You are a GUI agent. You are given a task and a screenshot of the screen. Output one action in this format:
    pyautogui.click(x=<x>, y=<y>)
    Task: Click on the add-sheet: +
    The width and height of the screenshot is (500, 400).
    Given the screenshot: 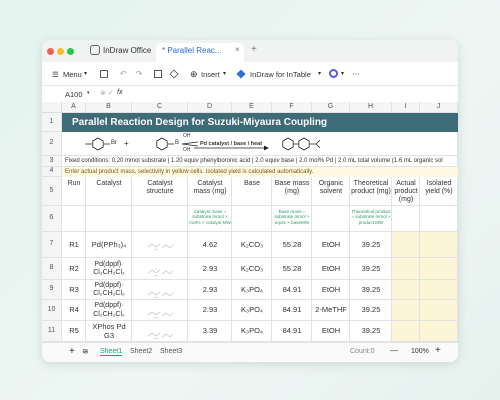 What is the action you would take?
    pyautogui.click(x=72, y=351)
    